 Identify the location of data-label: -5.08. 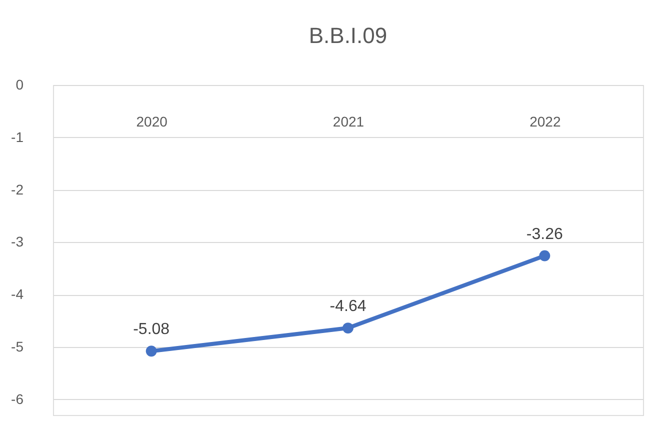
(151, 329).